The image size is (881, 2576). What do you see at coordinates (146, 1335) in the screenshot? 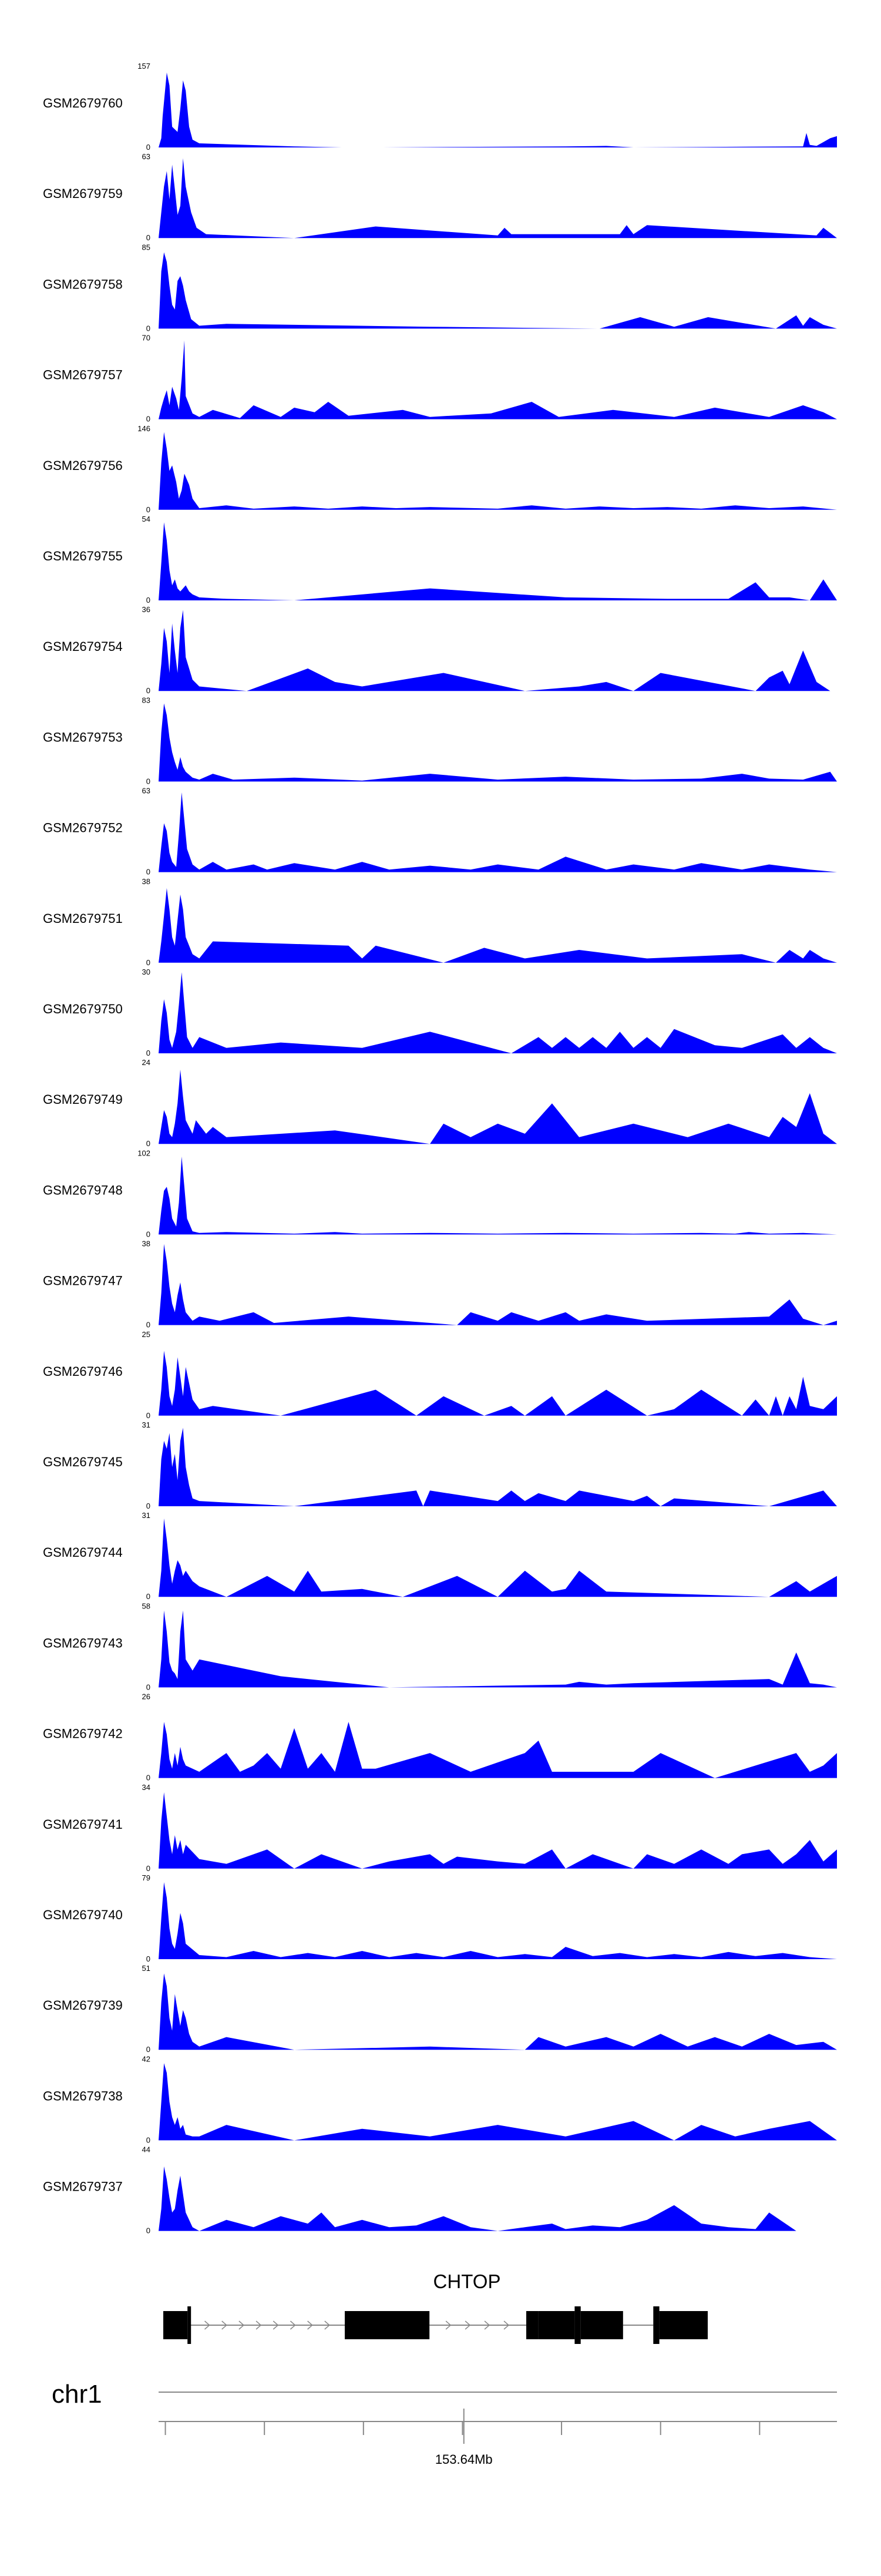
I see `y-max-label: 25` at bounding box center [146, 1335].